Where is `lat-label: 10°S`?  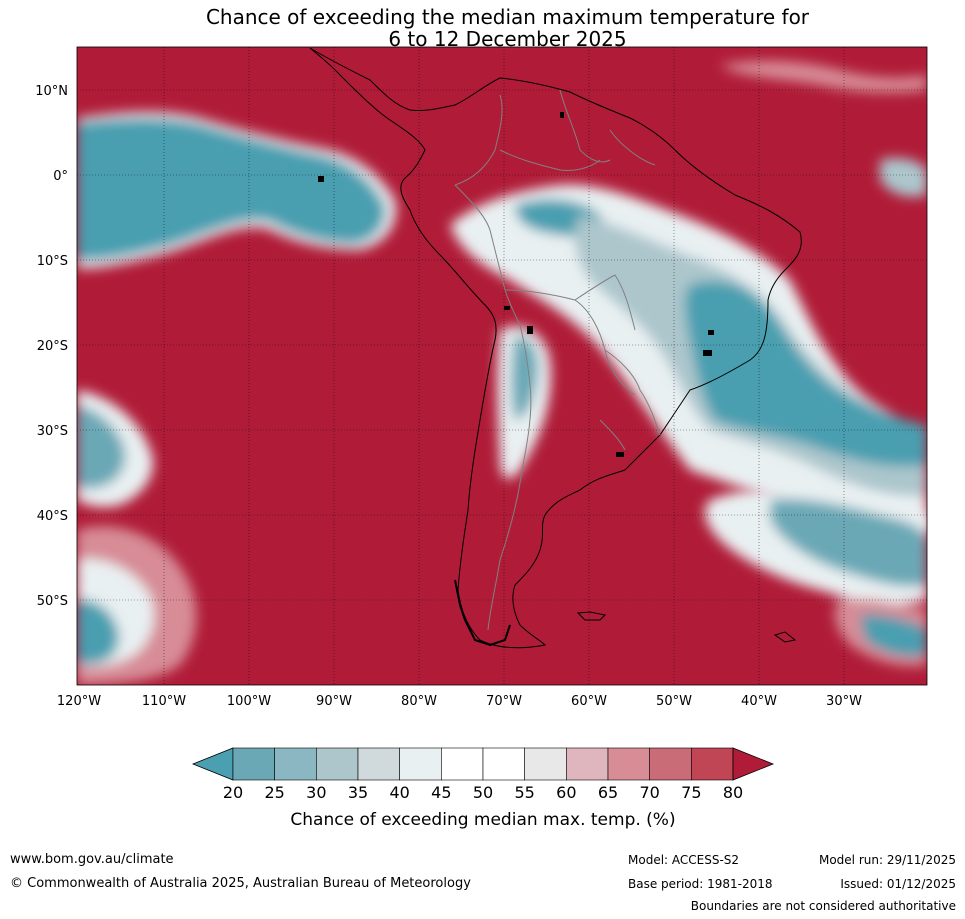 lat-label: 10°S is located at coordinates (52, 261).